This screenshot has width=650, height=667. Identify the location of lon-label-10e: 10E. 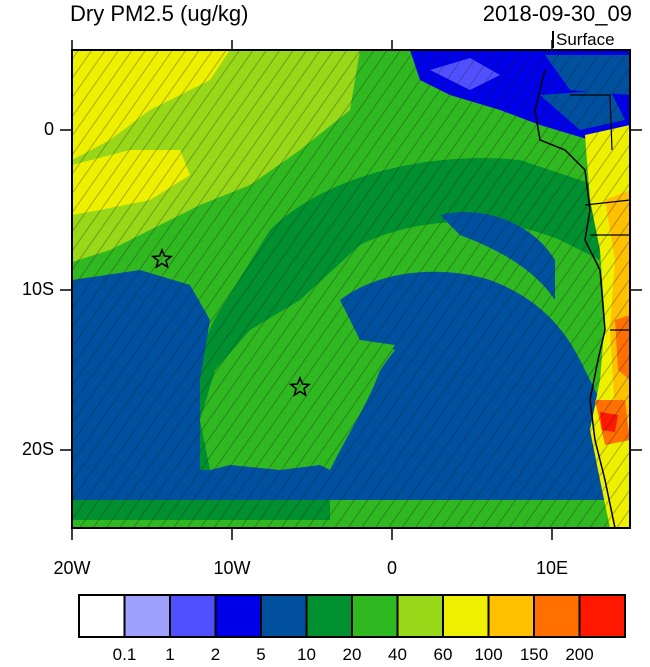
(552, 568).